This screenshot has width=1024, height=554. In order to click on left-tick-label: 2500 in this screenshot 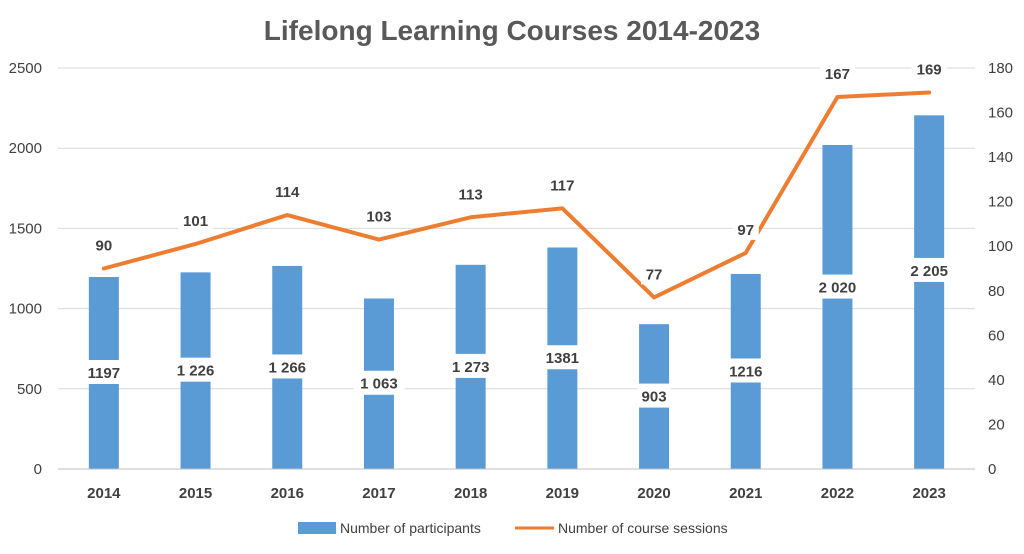, I will do `click(25, 68)`.